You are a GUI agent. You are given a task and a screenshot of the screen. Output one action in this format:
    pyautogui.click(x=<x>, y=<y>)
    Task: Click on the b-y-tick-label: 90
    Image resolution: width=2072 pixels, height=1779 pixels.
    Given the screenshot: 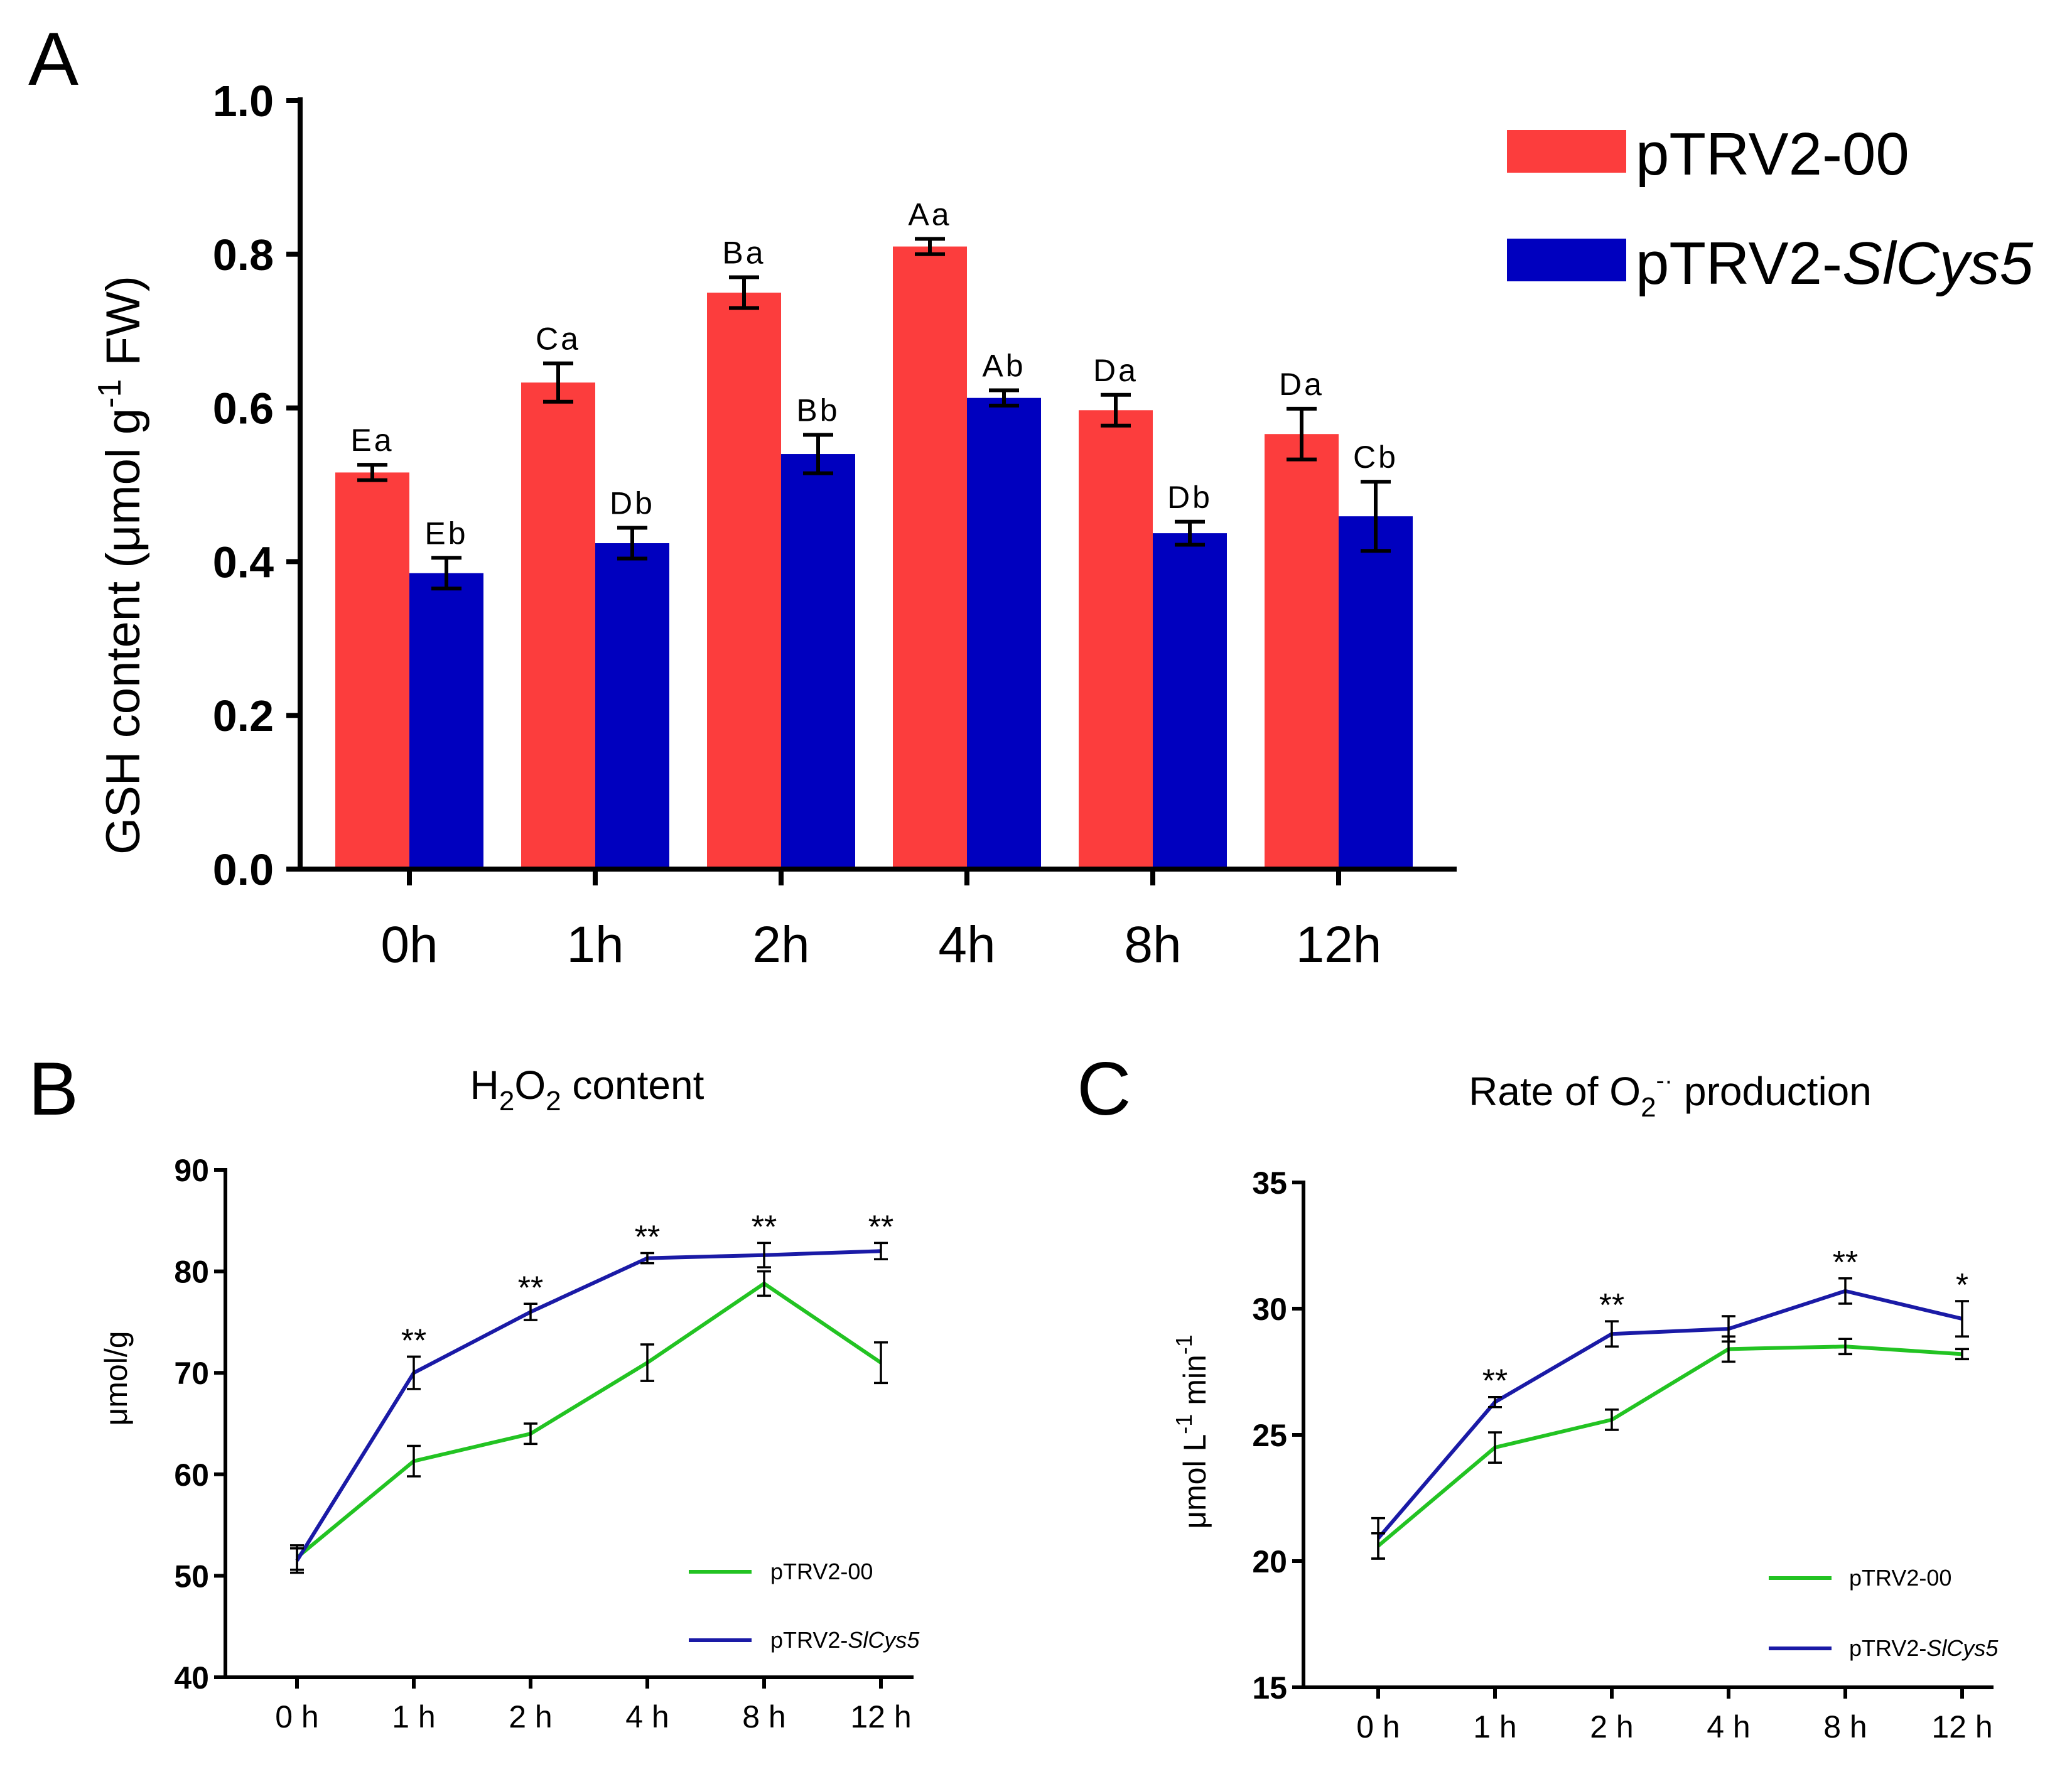 What is the action you would take?
    pyautogui.click(x=192, y=1170)
    